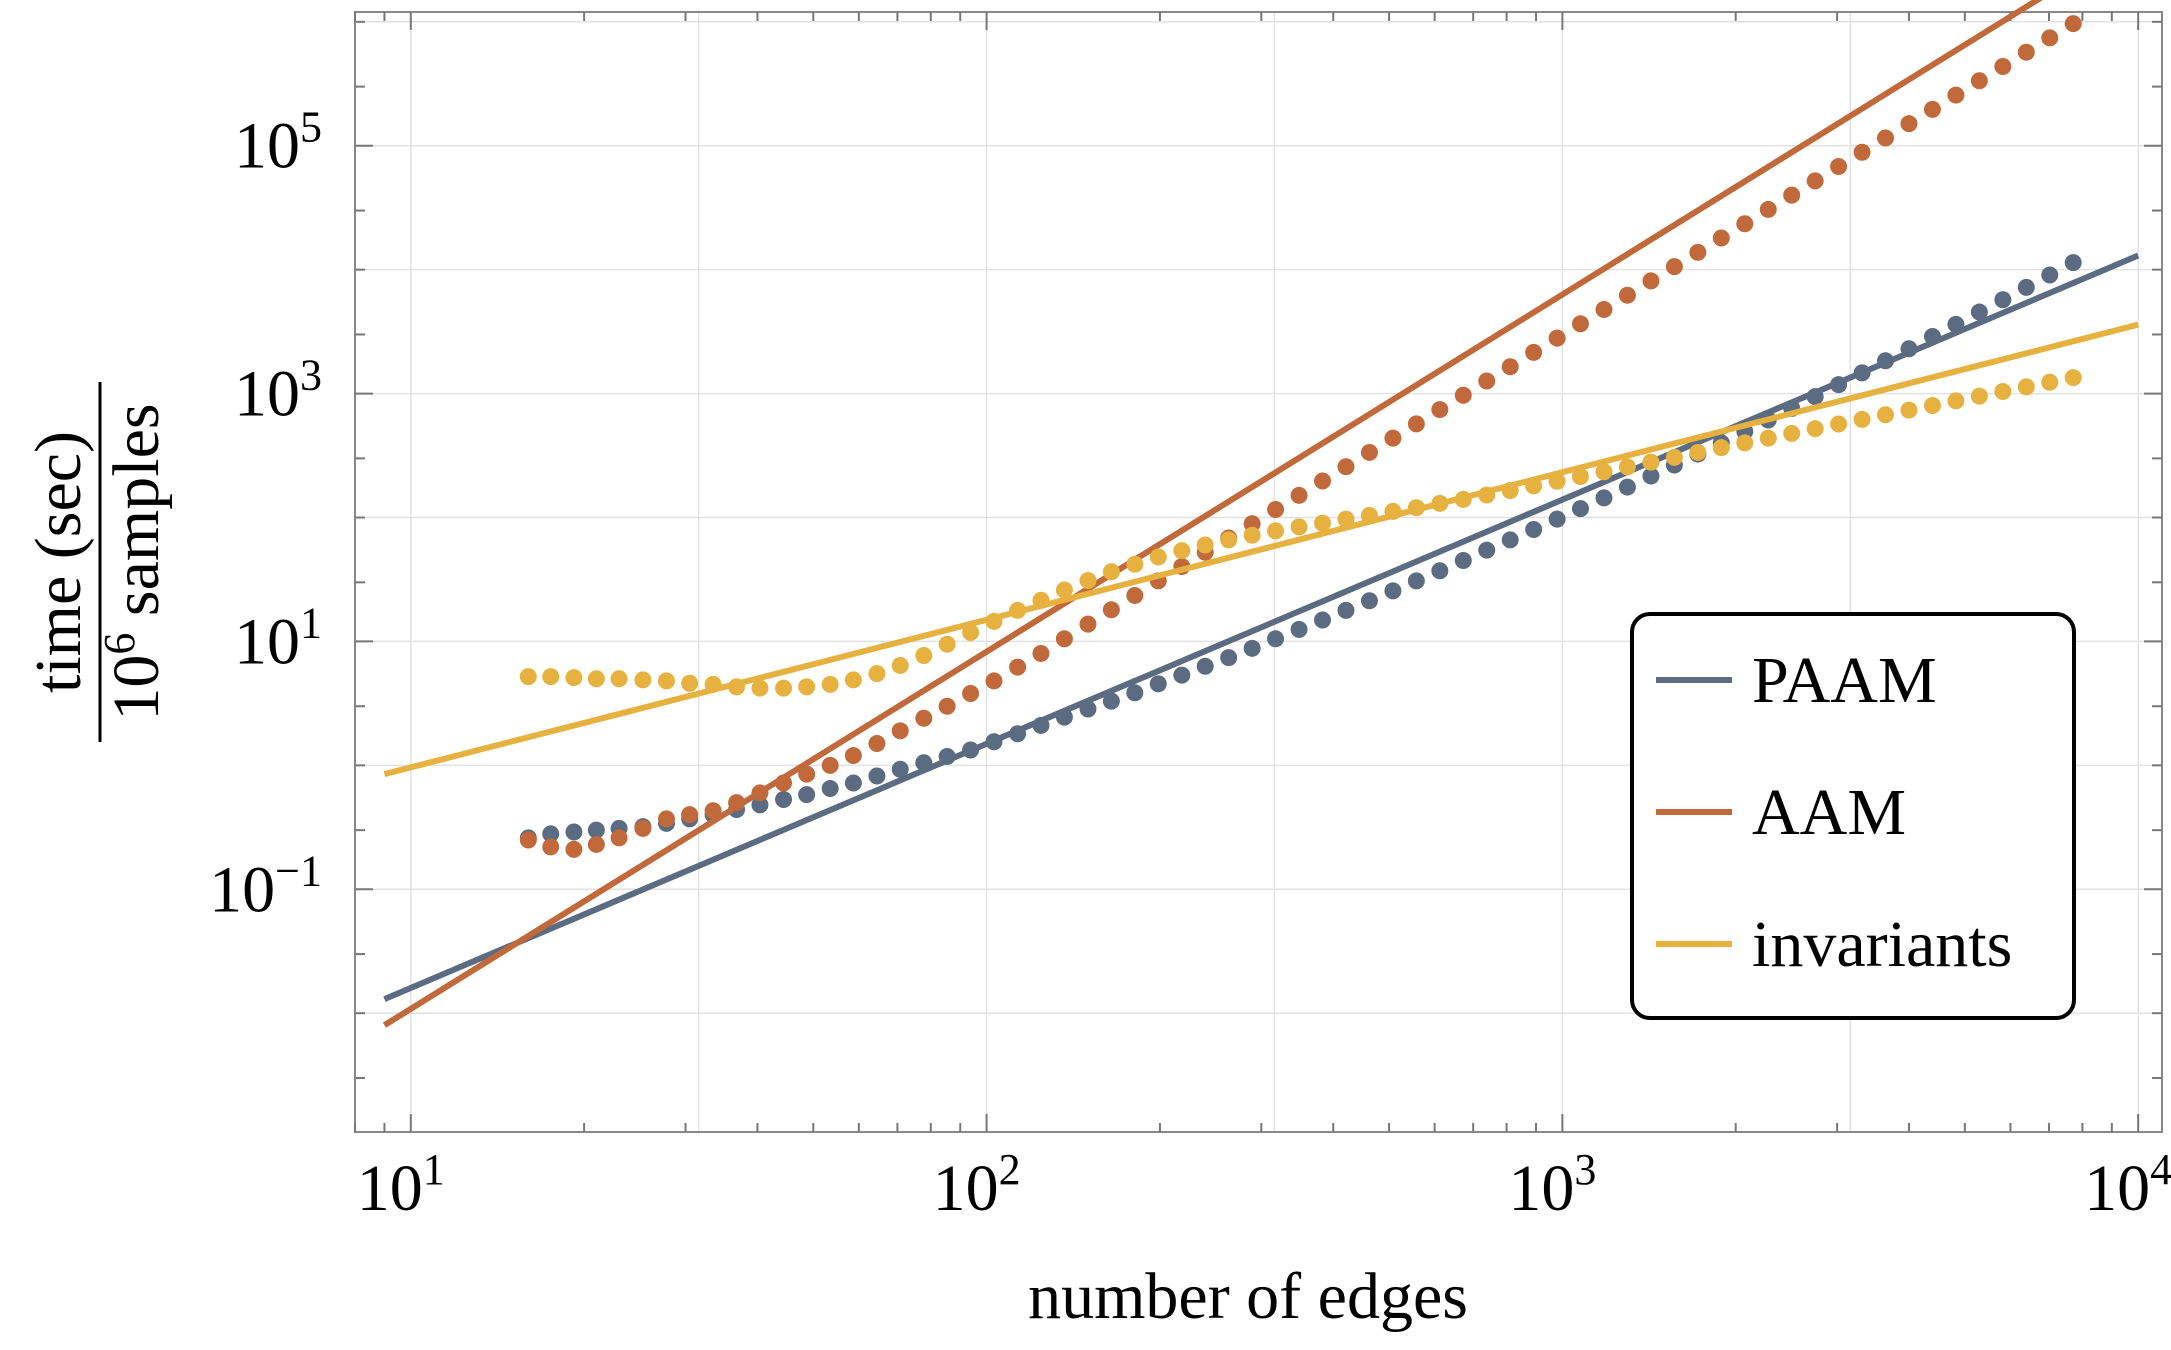 Image resolution: width=2171 pixels, height=1350 pixels. Describe the element at coordinates (434, 1169) in the screenshot. I see `x-tick-label-exp: 1` at that location.